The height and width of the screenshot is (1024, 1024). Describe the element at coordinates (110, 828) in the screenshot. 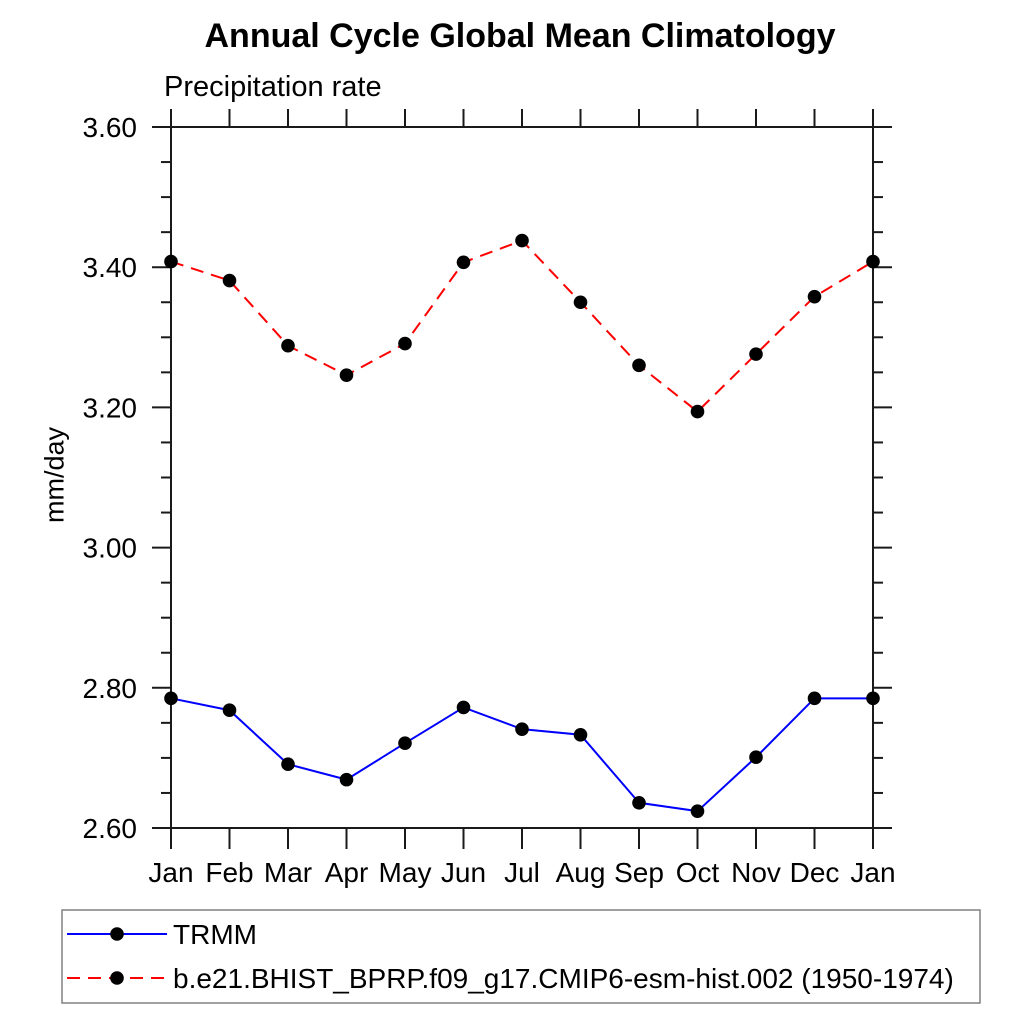

I see `y-tick-label: 2.60` at that location.